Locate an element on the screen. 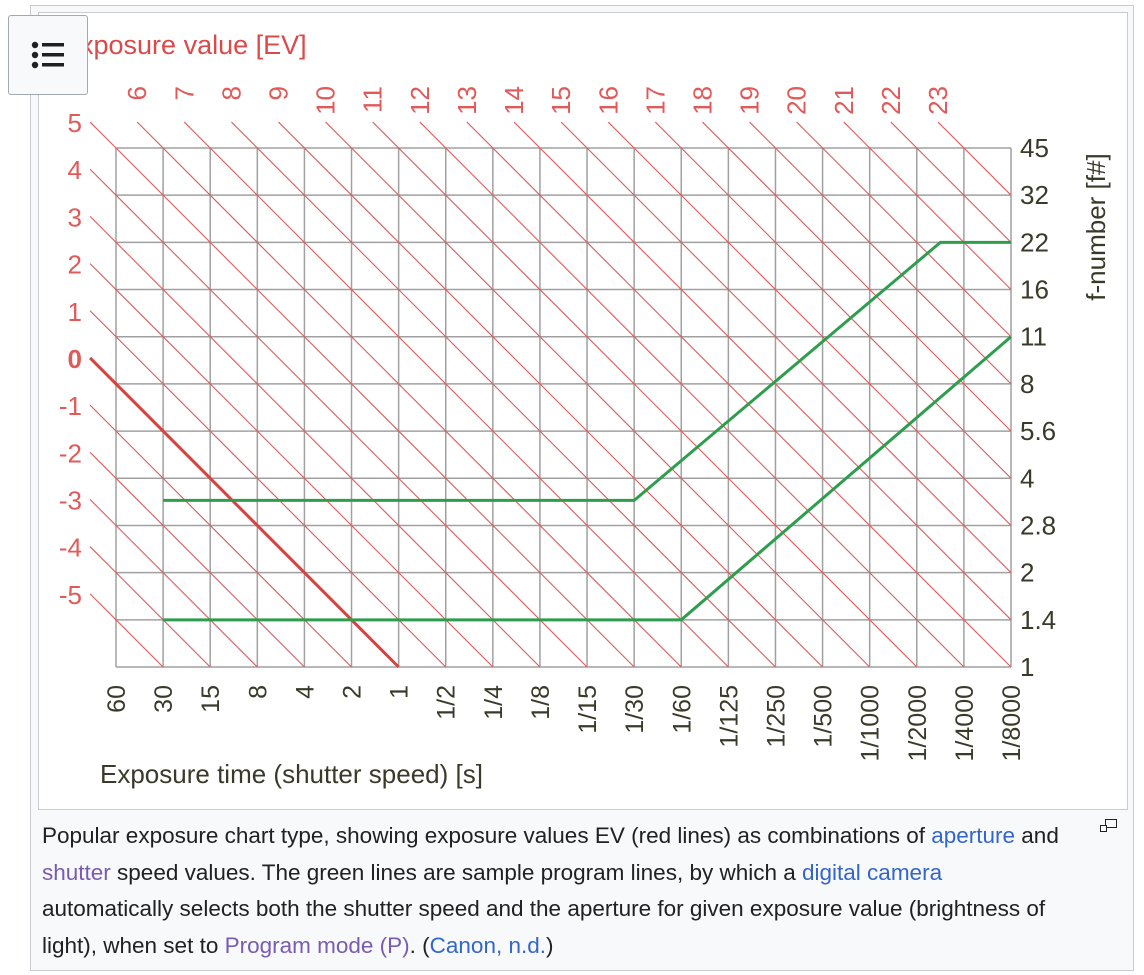 The width and height of the screenshot is (1144, 975). ev-top-label: 11 is located at coordinates (373, 99).